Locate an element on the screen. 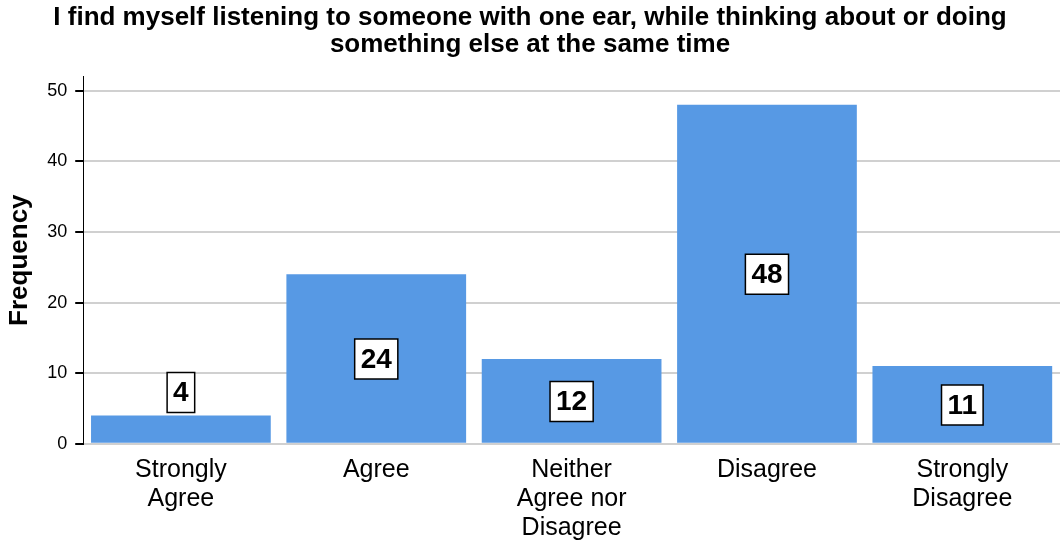  x-tick-label: Strongly Disagree is located at coordinates (962, 482).